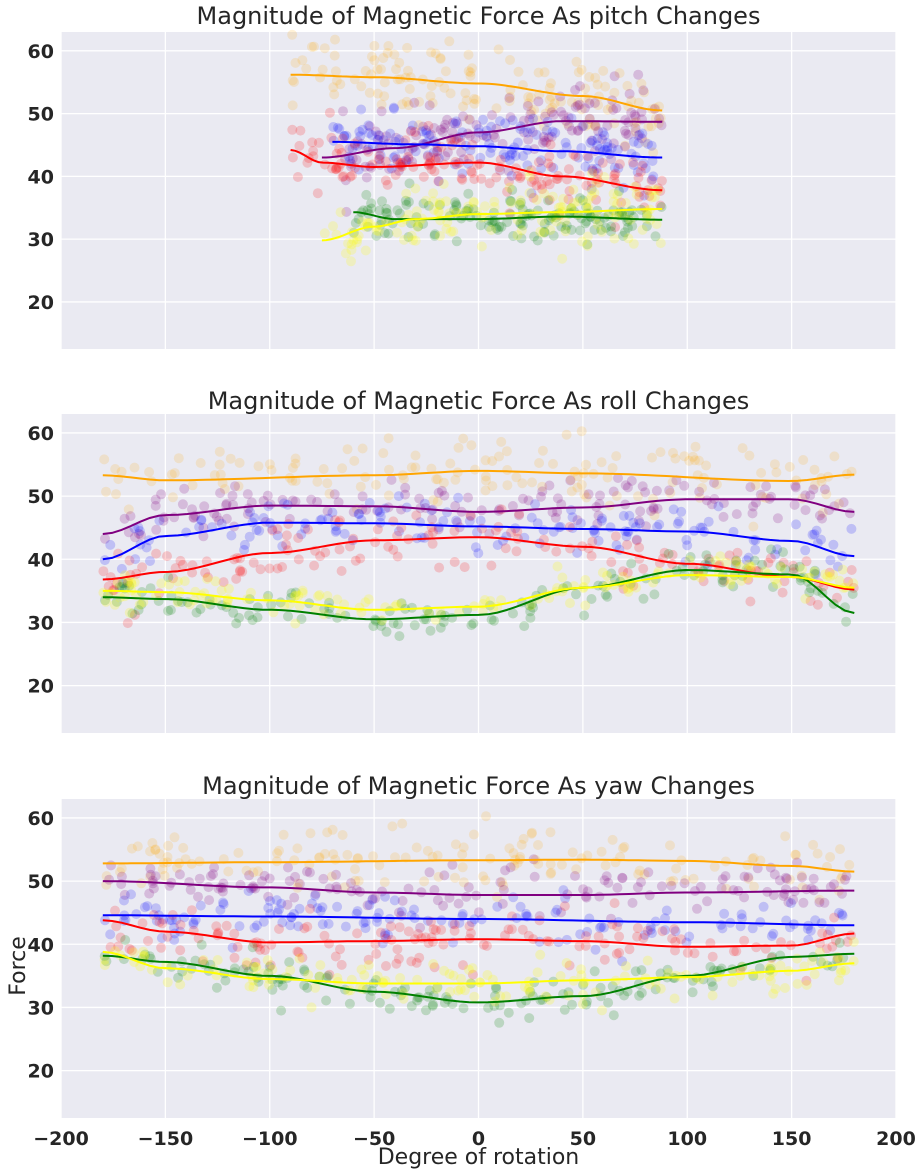 Image resolution: width=921 pixels, height=1175 pixels. I want to click on y-tick-label: 60, so click(41, 819).